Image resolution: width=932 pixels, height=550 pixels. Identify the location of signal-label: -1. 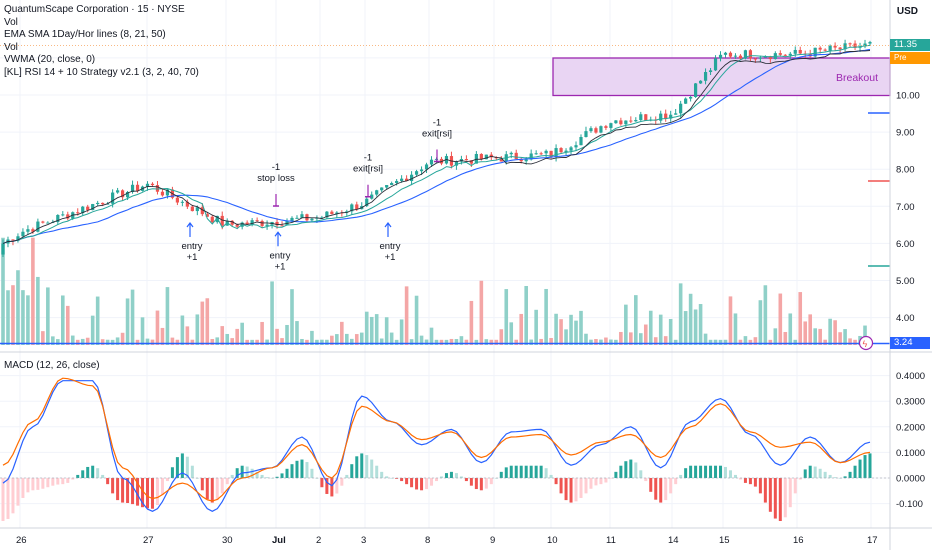
(437, 122).